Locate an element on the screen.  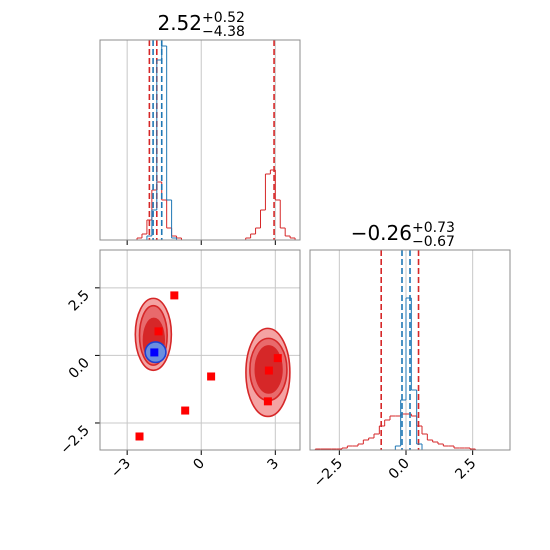
x-tick-label: 0 is located at coordinates (199, 465).